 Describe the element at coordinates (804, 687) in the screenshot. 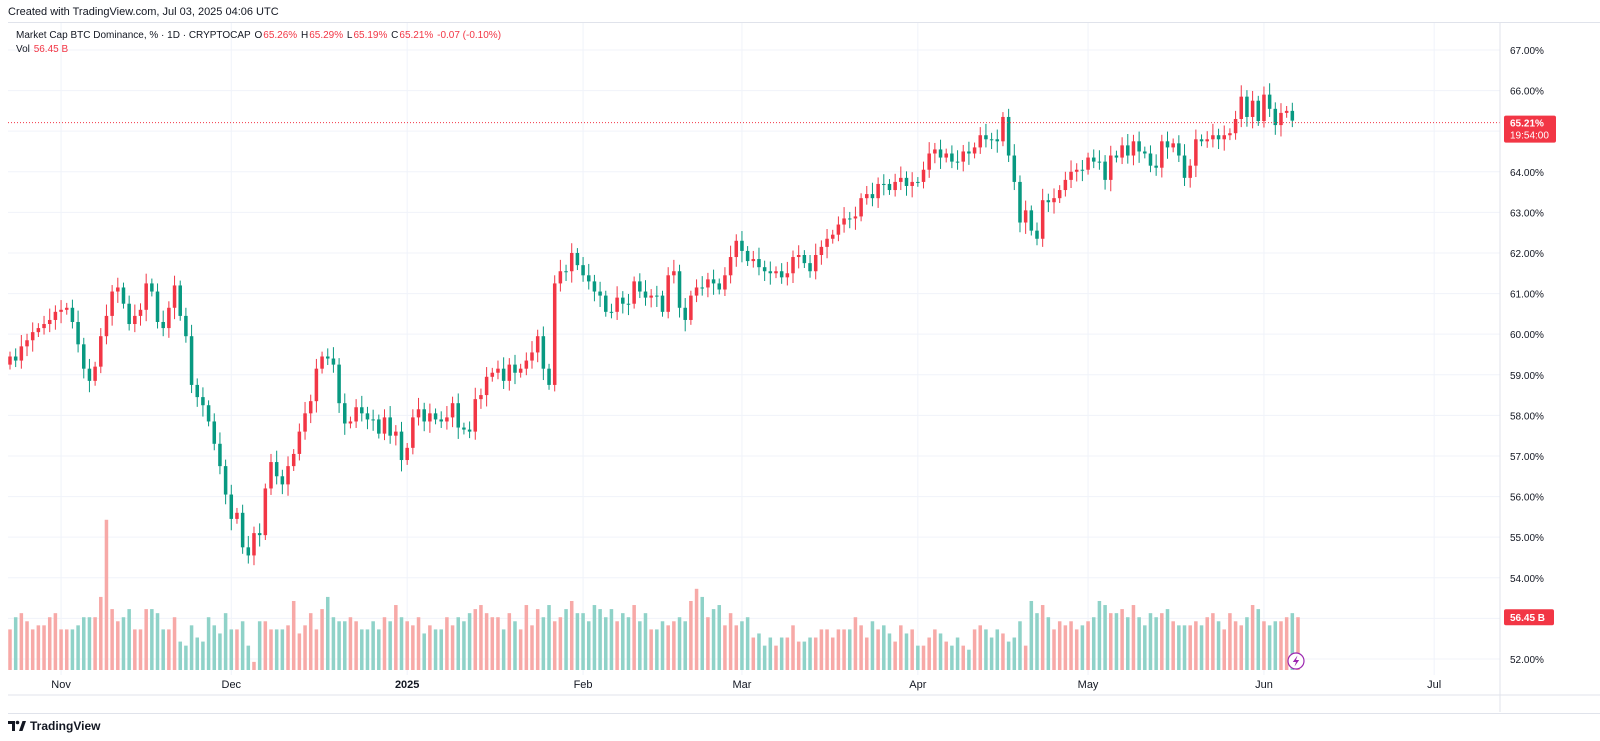

I see `time-axis: NovDec2025FebMarAprMayJunJulAug` at that location.